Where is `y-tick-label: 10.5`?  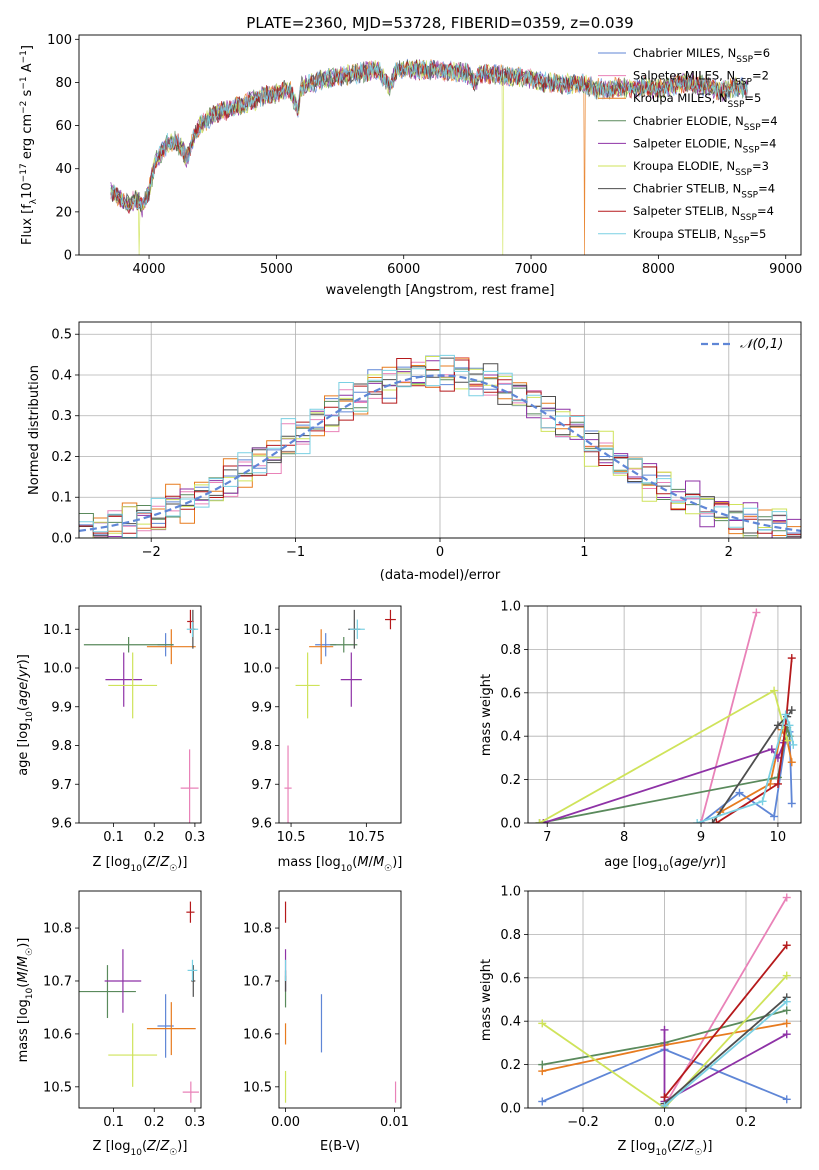
y-tick-label: 10.5 is located at coordinates (57, 1087).